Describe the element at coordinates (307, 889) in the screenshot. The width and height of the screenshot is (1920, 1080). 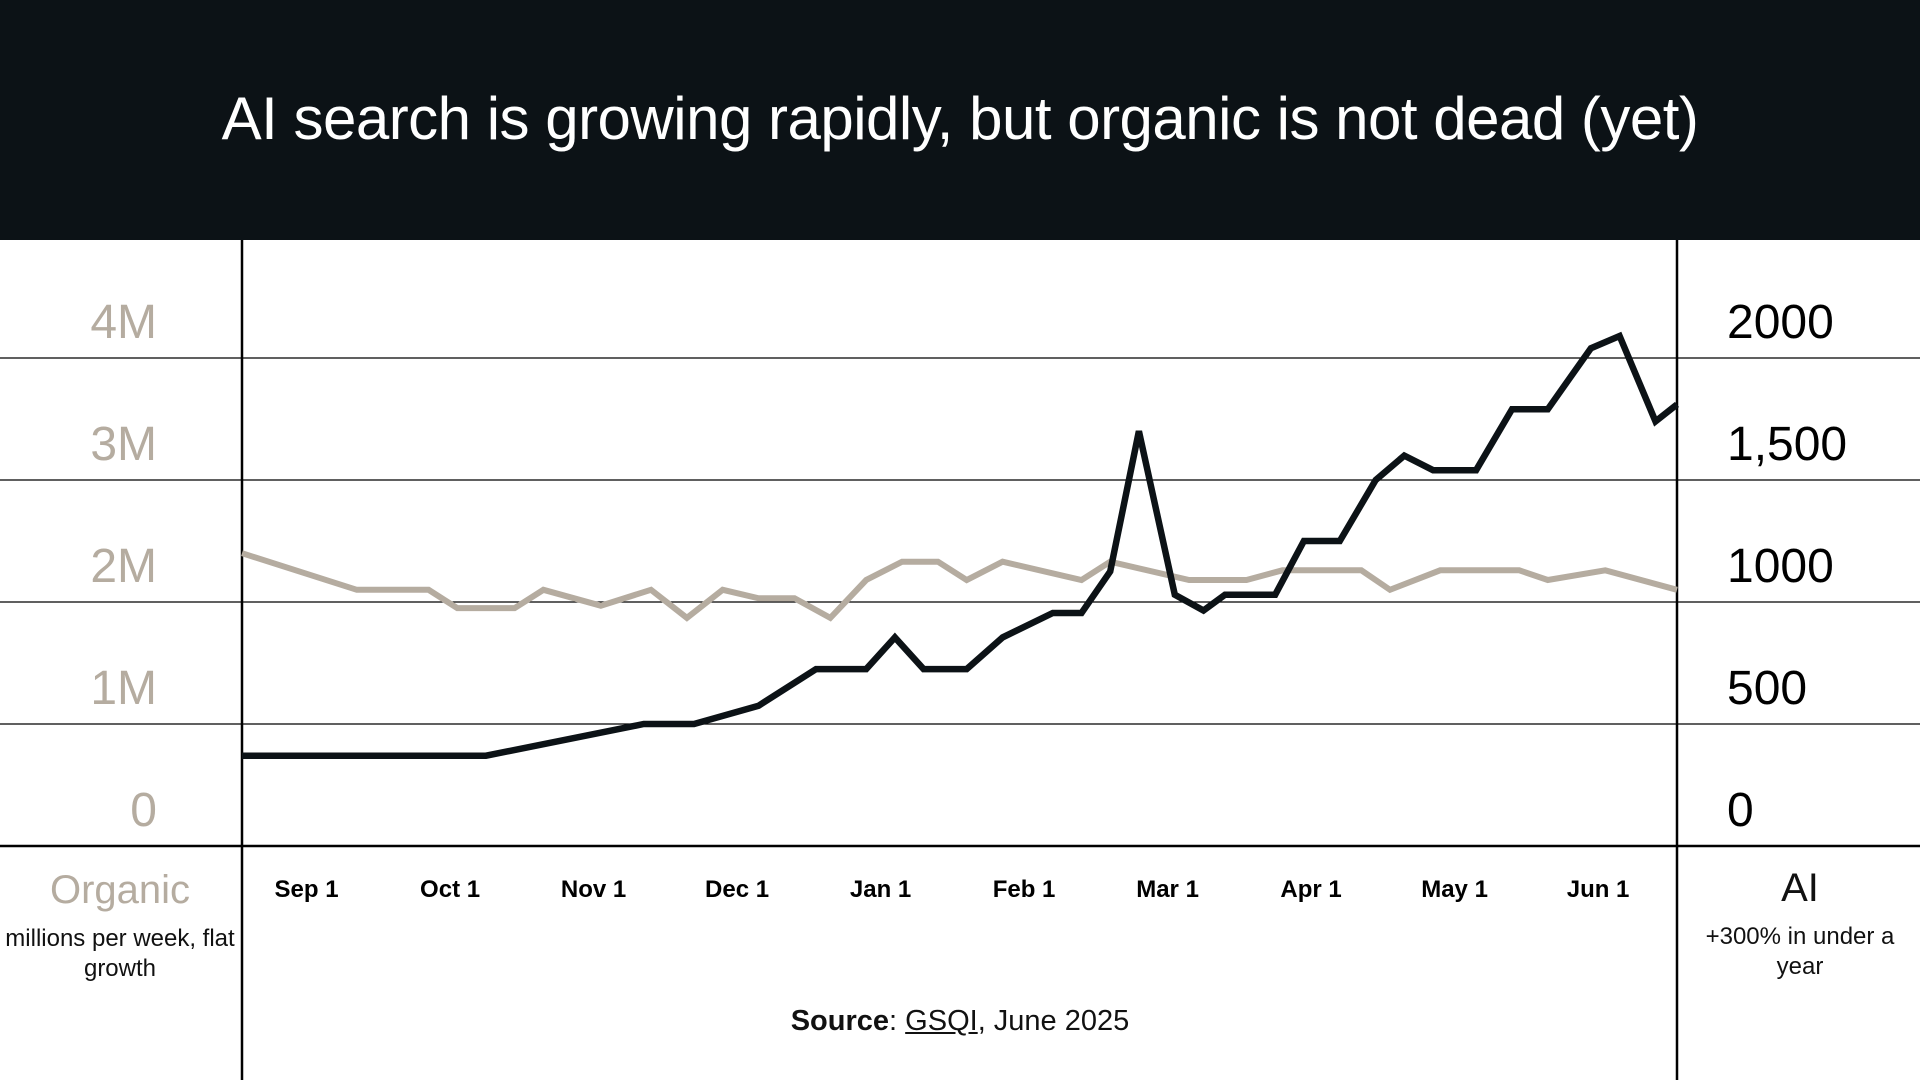
I see `x-tick-label: Sep 1` at that location.